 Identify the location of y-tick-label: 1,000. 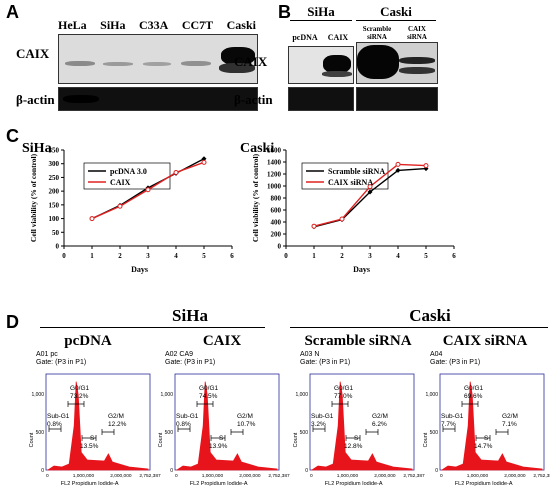
(301, 395).